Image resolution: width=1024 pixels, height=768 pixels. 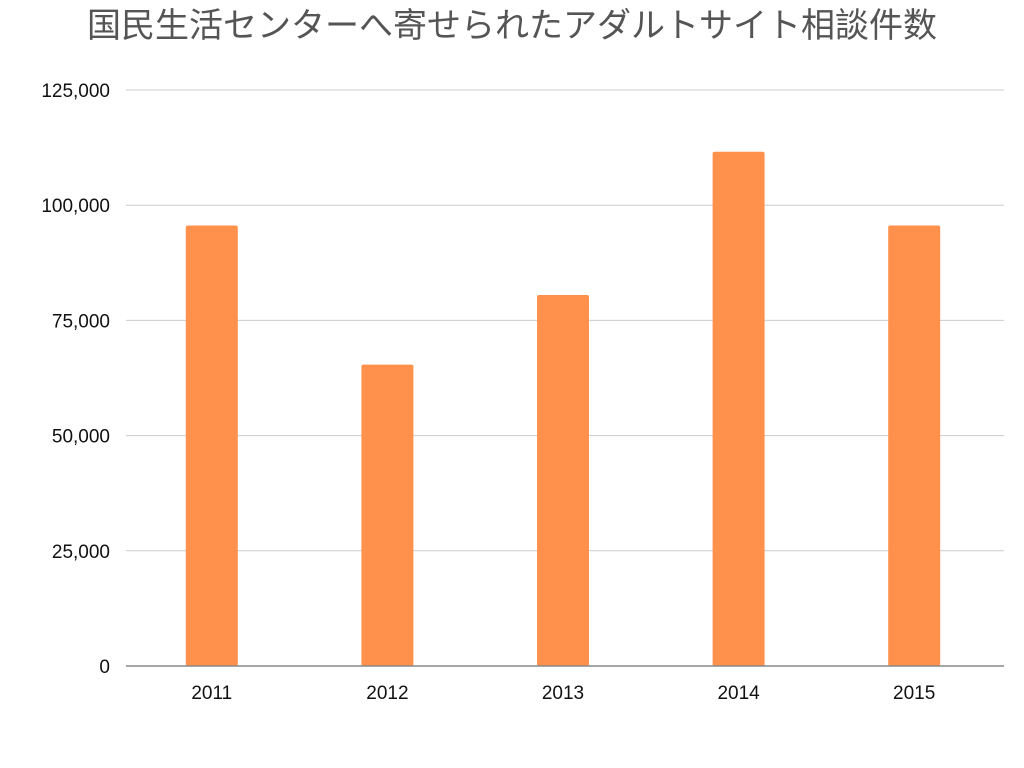 What do you see at coordinates (75, 379) in the screenshot?
I see `y-tick-labels: 0 25,000 50,000 75,000 100,000 125,000` at bounding box center [75, 379].